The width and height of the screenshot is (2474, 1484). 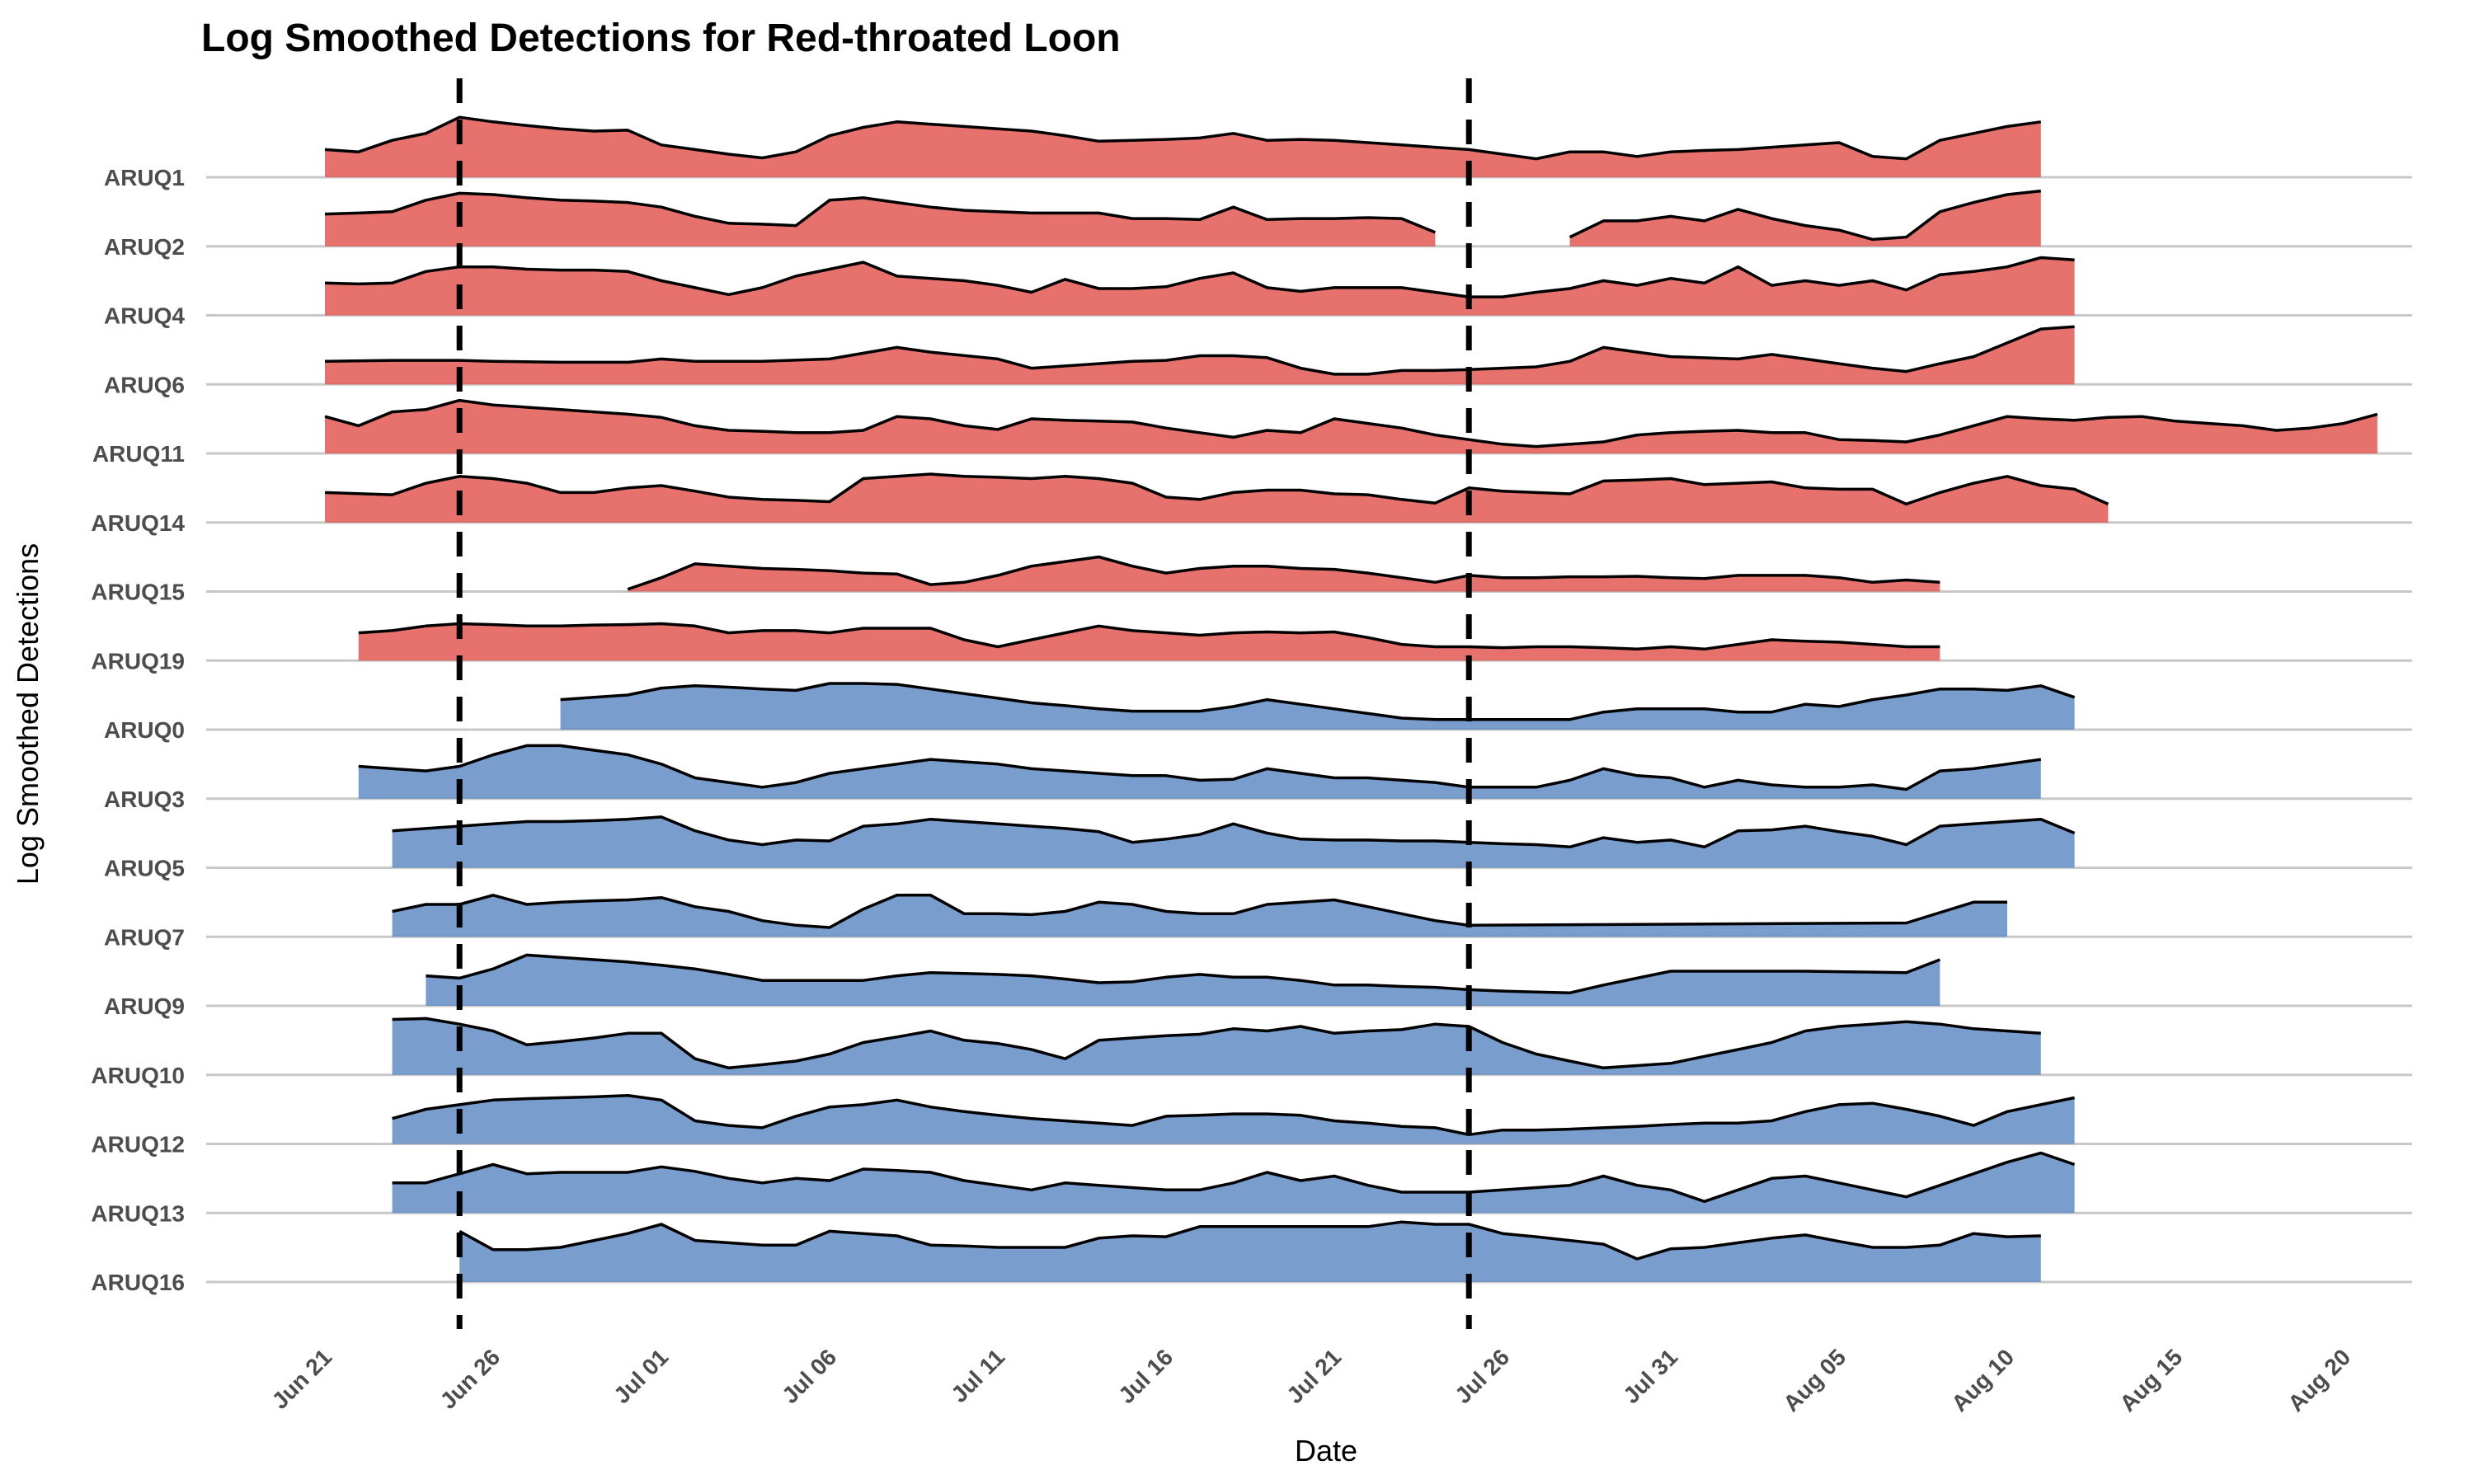 What do you see at coordinates (138, 454) in the screenshot?
I see `site-label-aruq11: ARUQ11` at bounding box center [138, 454].